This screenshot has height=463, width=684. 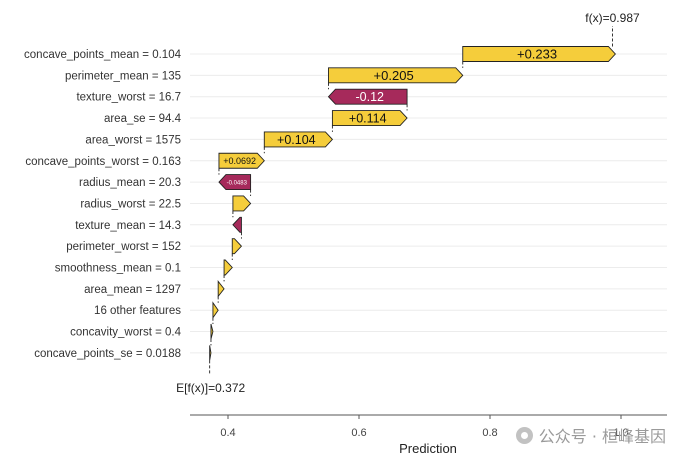 I want to click on bar-value-label: +0.114, so click(x=368, y=119).